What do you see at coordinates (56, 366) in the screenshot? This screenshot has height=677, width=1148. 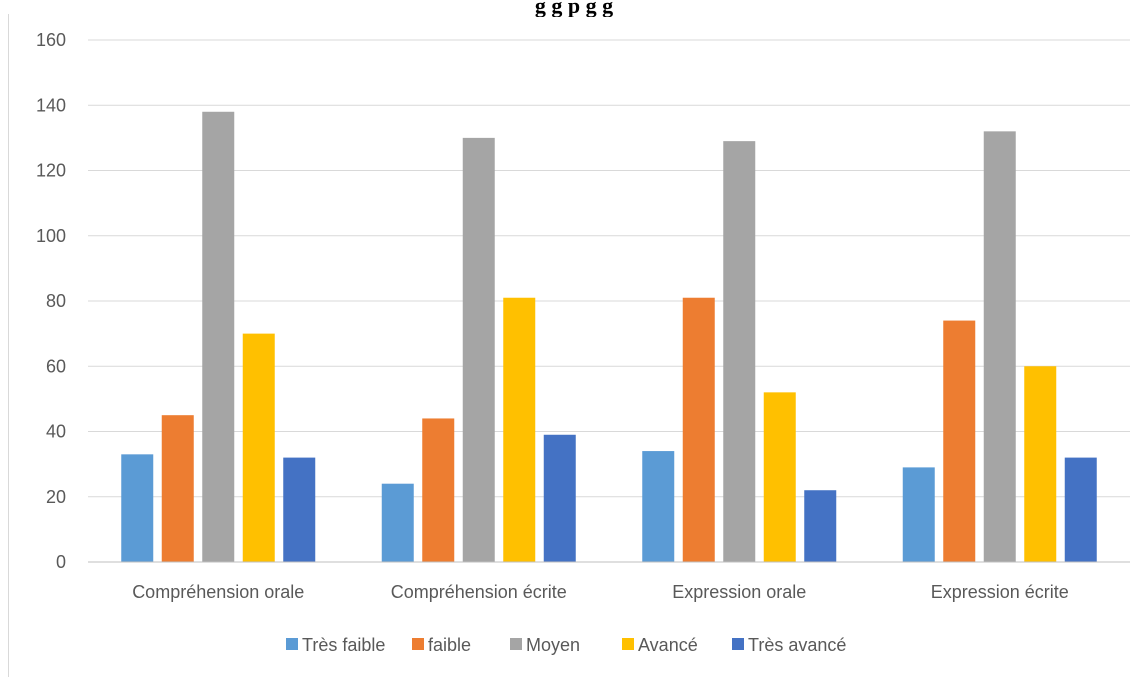 I see `y-tick-label: 60` at bounding box center [56, 366].